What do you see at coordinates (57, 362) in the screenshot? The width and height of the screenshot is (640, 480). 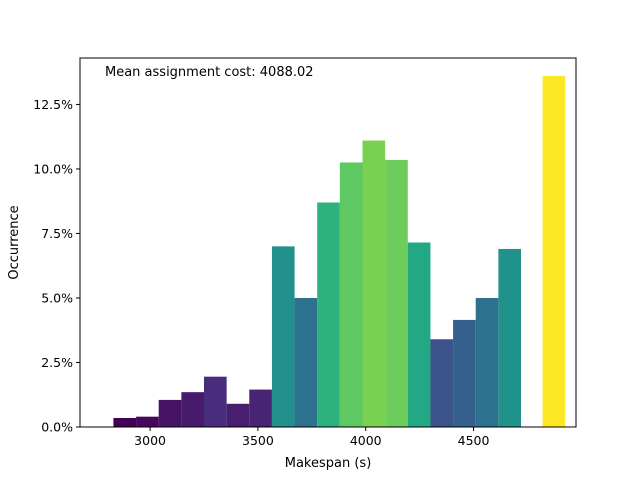 I see `y-tick-label: 2.5%` at bounding box center [57, 362].